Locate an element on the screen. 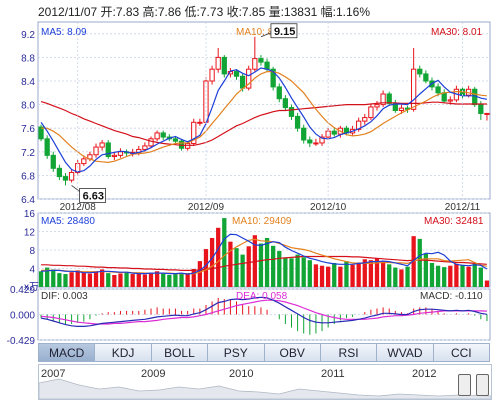 This screenshot has height=402, width=495. tab-macd: MACD is located at coordinates (67, 352).